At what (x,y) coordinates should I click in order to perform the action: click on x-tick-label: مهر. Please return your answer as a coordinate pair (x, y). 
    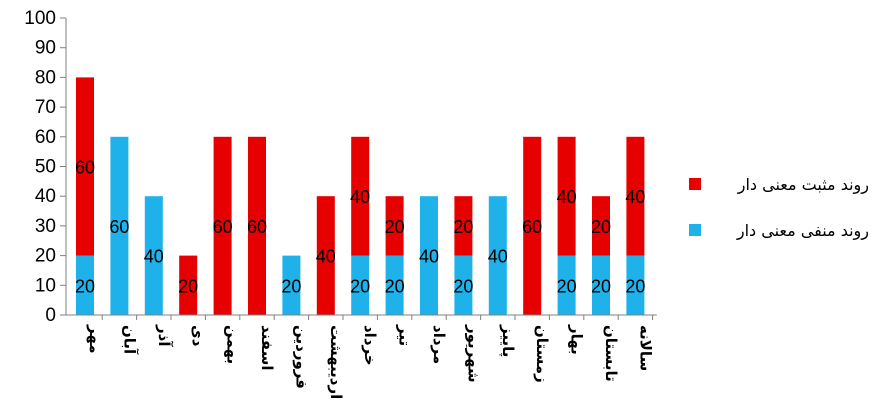
    Looking at the image, I should click on (95, 339).